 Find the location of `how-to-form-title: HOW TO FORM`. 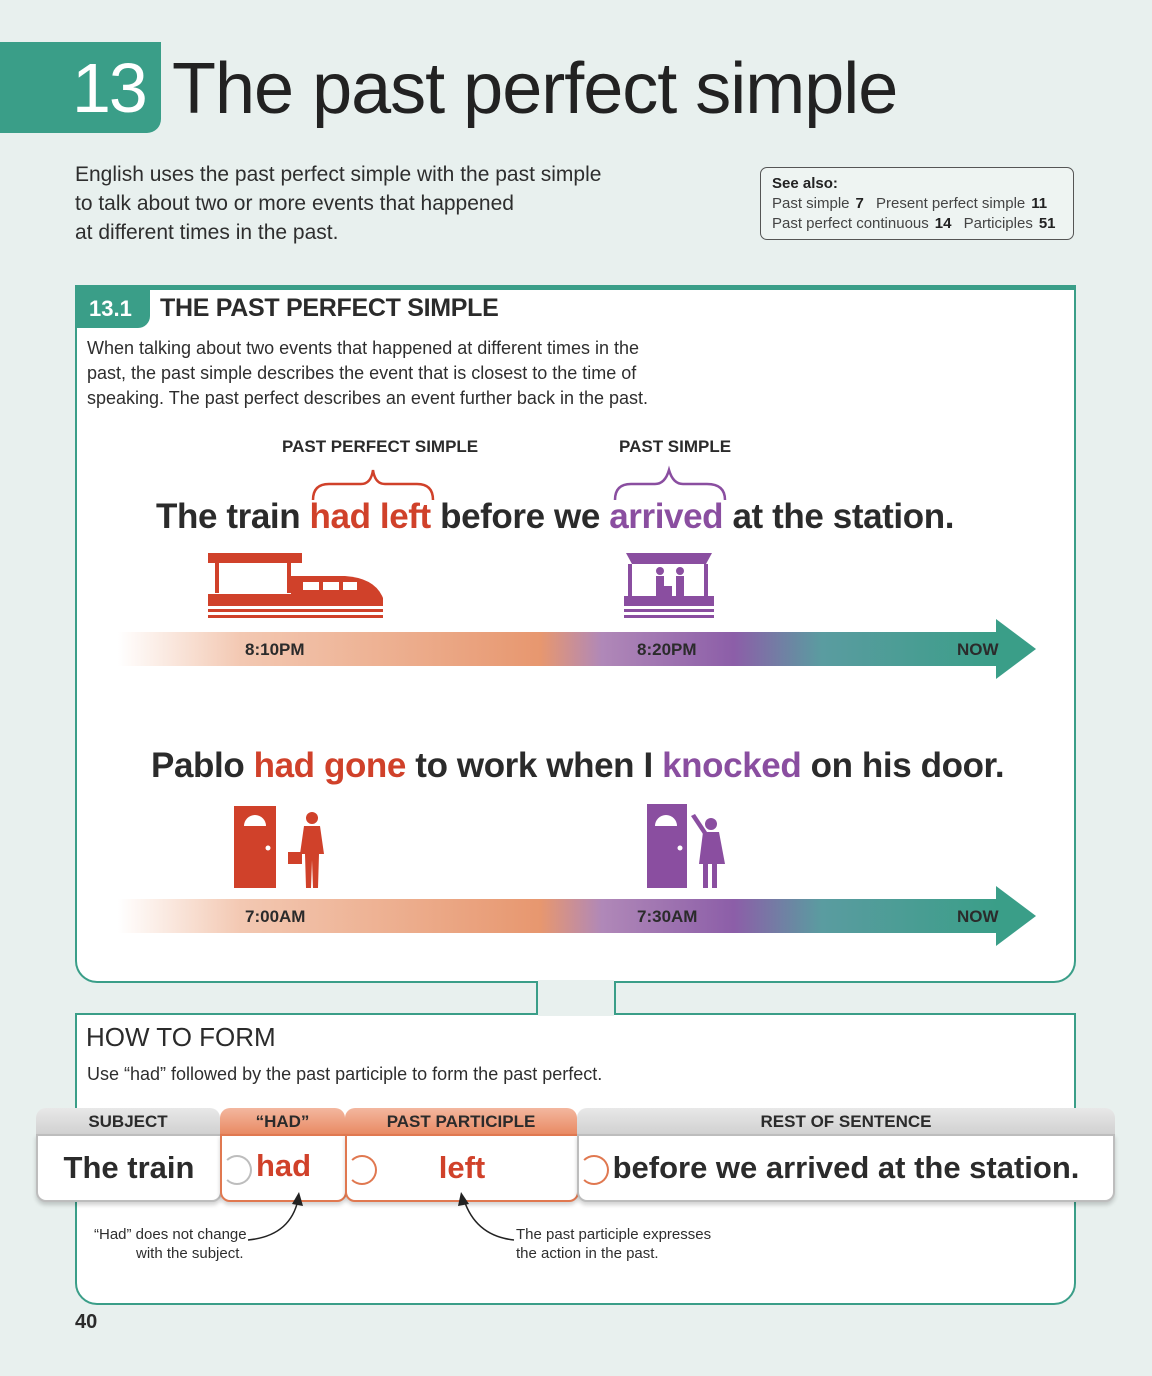

how-to-form-title: HOW TO FORM is located at coordinates (181, 1037).